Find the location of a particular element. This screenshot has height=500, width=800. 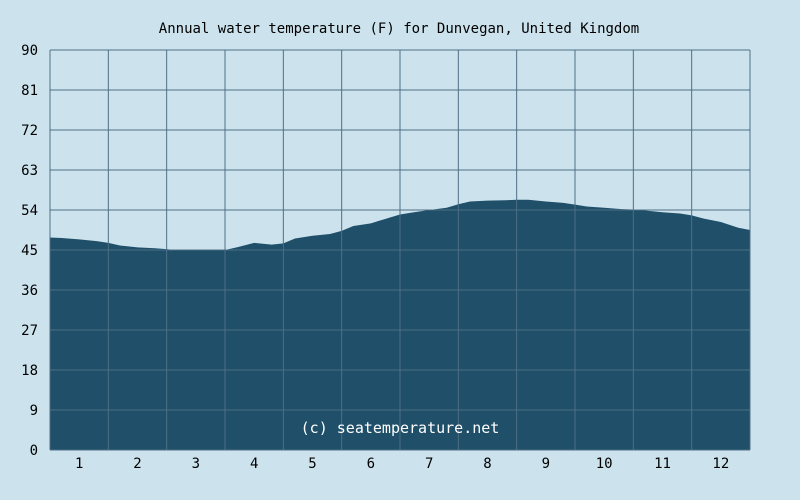

x-tick-label: 11 is located at coordinates (662, 464).